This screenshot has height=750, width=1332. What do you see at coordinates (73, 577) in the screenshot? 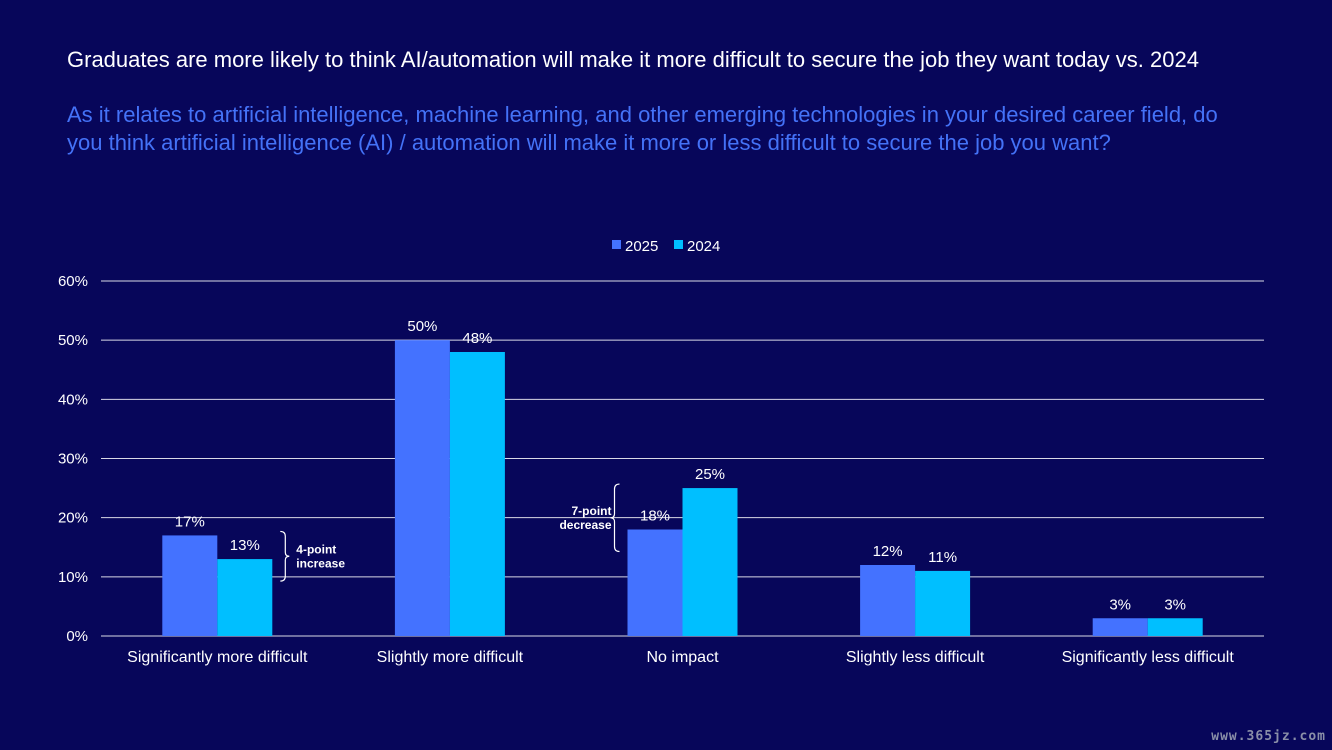
I see `y-tick-label: 10%` at bounding box center [73, 577].